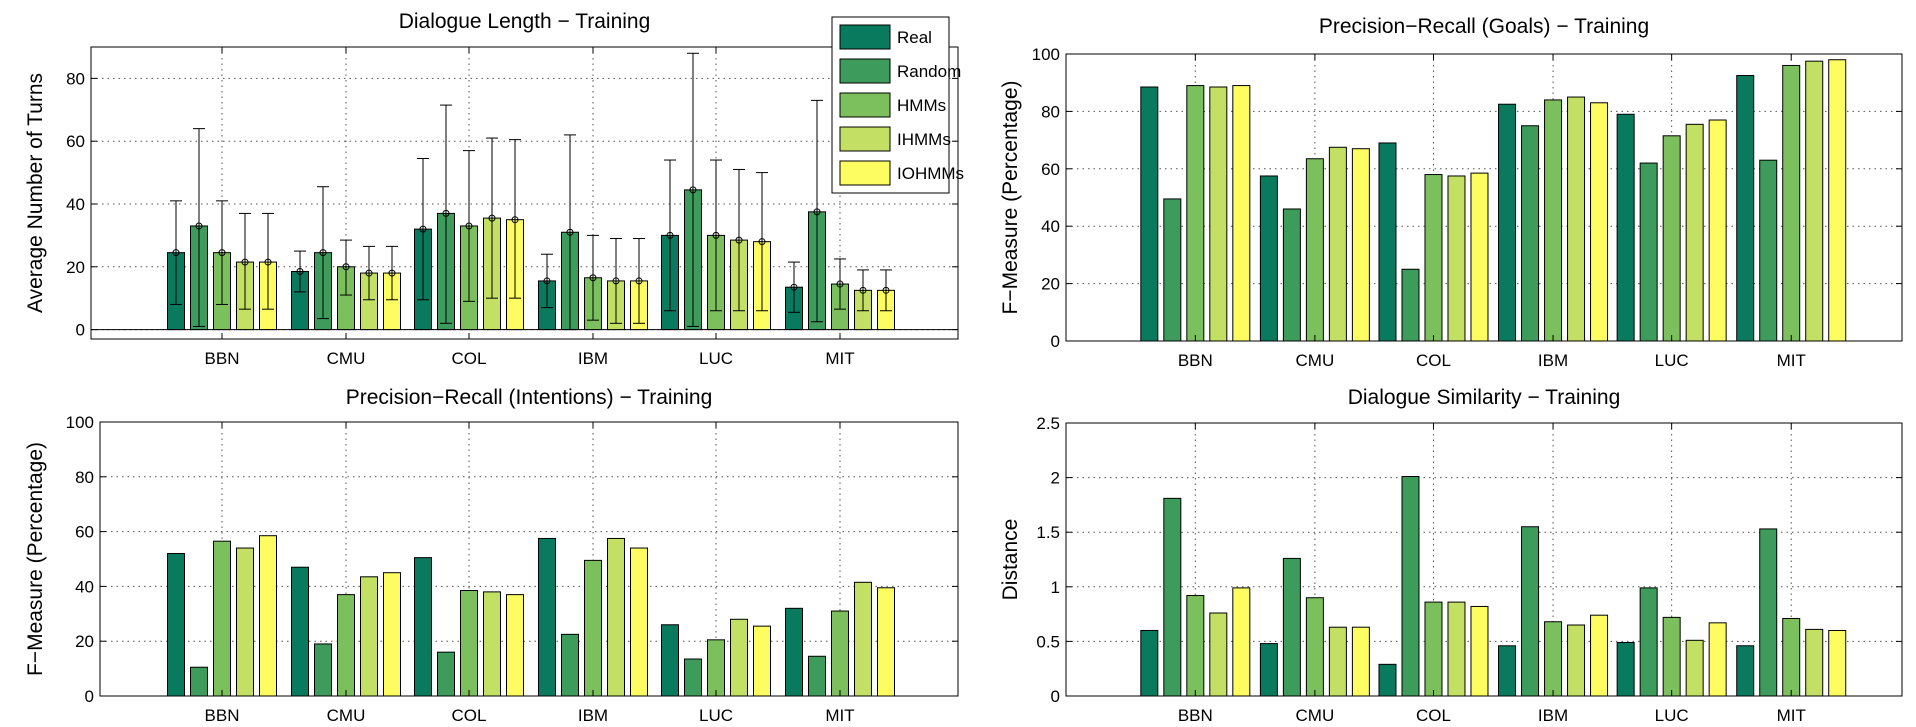  What do you see at coordinates (1315, 360) in the screenshot?
I see `category-label: CMU` at bounding box center [1315, 360].